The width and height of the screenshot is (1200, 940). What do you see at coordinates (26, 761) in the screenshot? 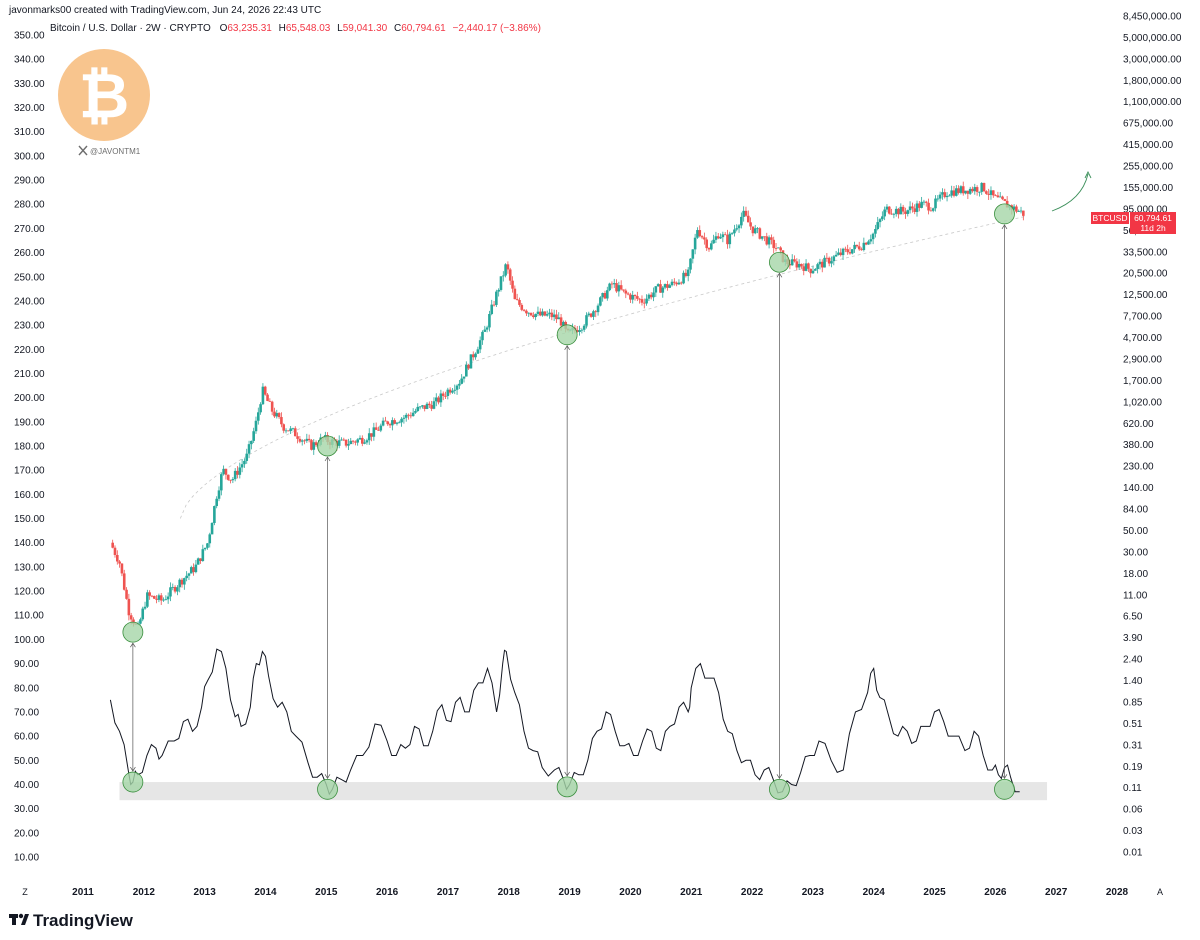
I see `left-axis-tick: 50.00` at bounding box center [26, 761].